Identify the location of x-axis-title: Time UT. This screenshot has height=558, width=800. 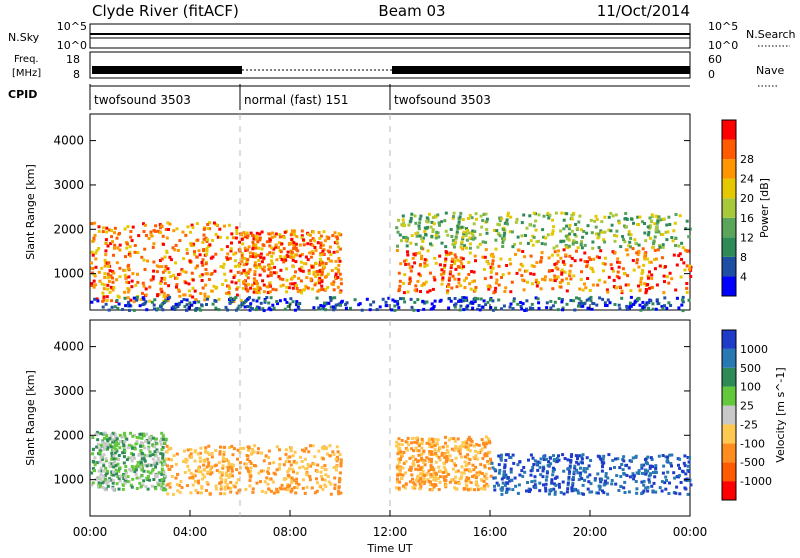
(389, 548).